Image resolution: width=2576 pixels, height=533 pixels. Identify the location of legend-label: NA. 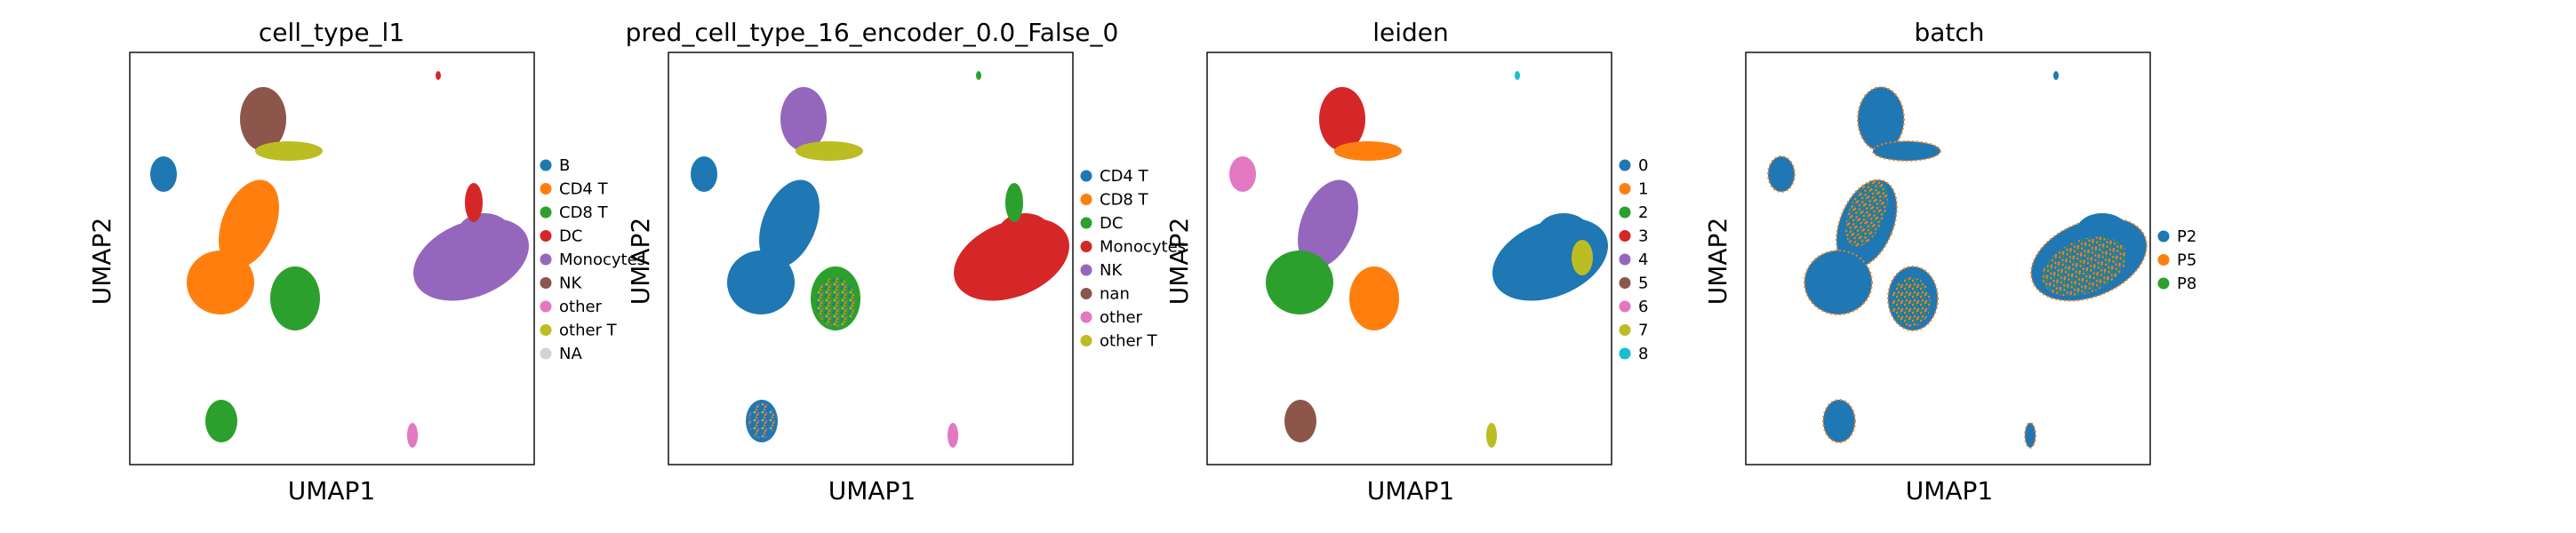
(570, 354).